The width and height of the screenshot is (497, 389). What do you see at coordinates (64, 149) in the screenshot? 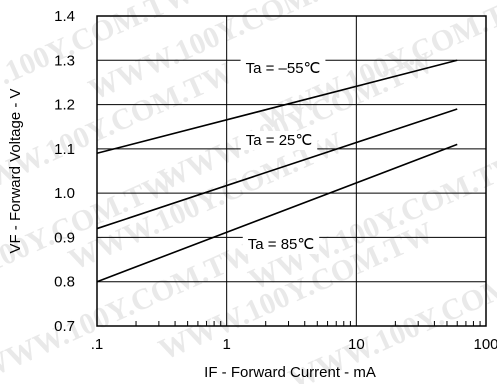
I see `y-tick-label: 1.1` at bounding box center [64, 149].